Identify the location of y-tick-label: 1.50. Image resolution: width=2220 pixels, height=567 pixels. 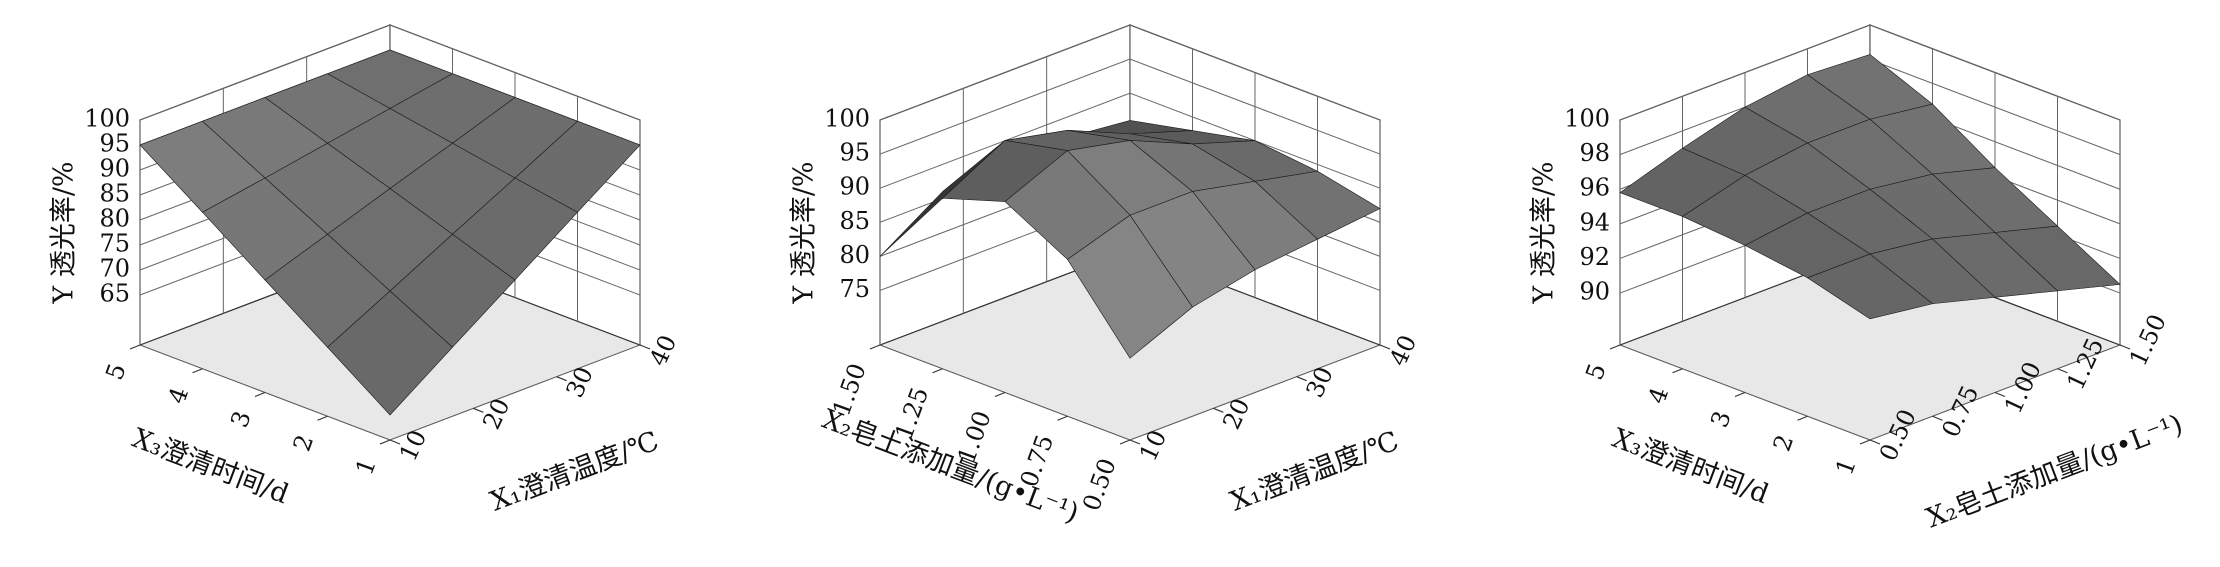
(2148, 340).